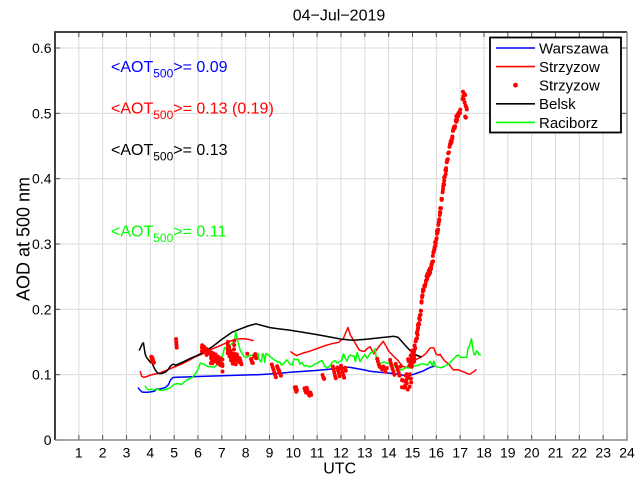  What do you see at coordinates (42, 113) in the screenshot?
I see `svg-text: 0.5` at bounding box center [42, 113].